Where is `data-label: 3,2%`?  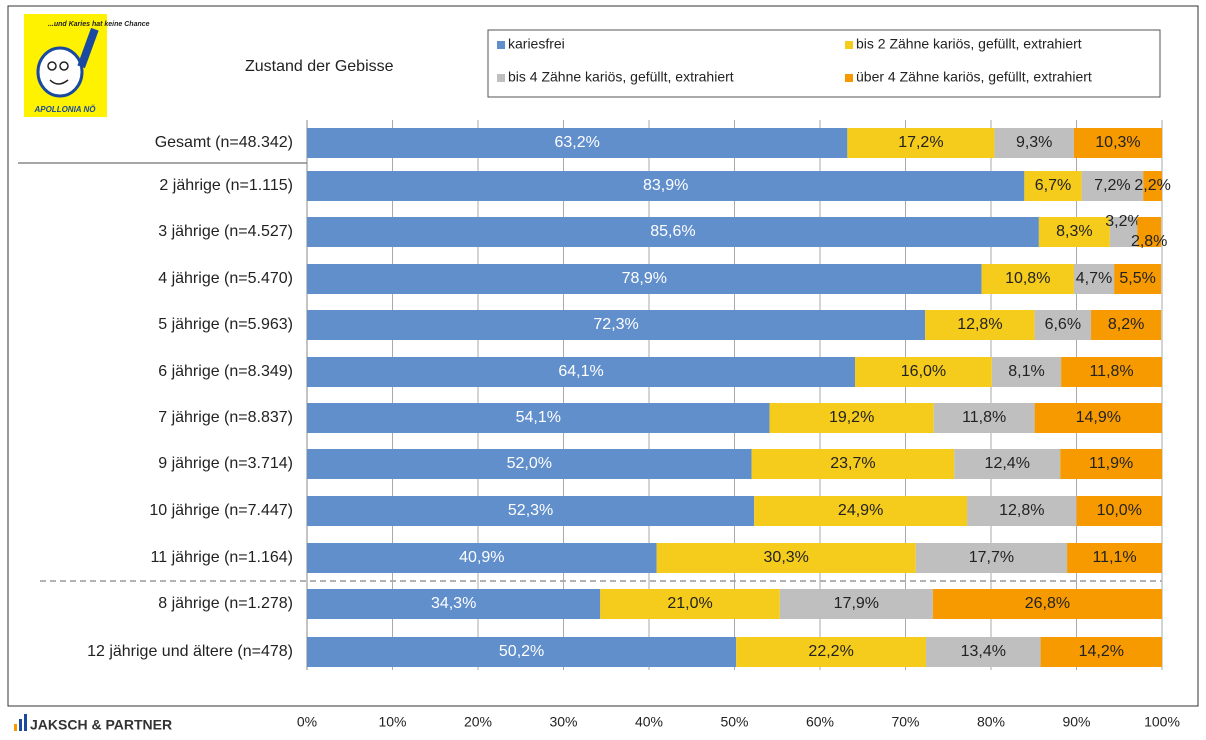
data-label: 3,2% is located at coordinates (1123, 221).